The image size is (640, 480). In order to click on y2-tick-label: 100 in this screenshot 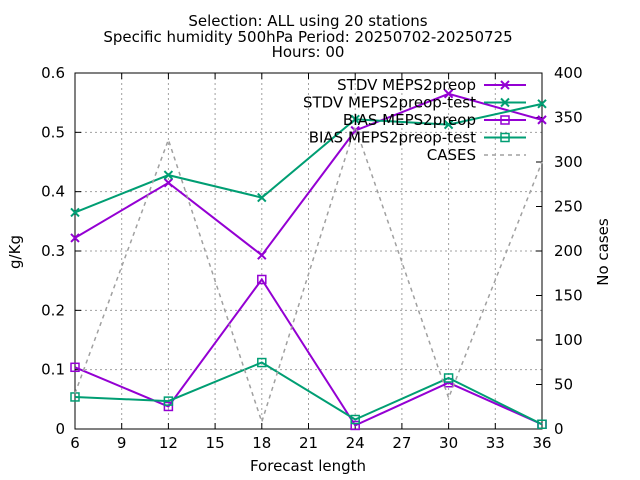, I will do `click(568, 340)`.